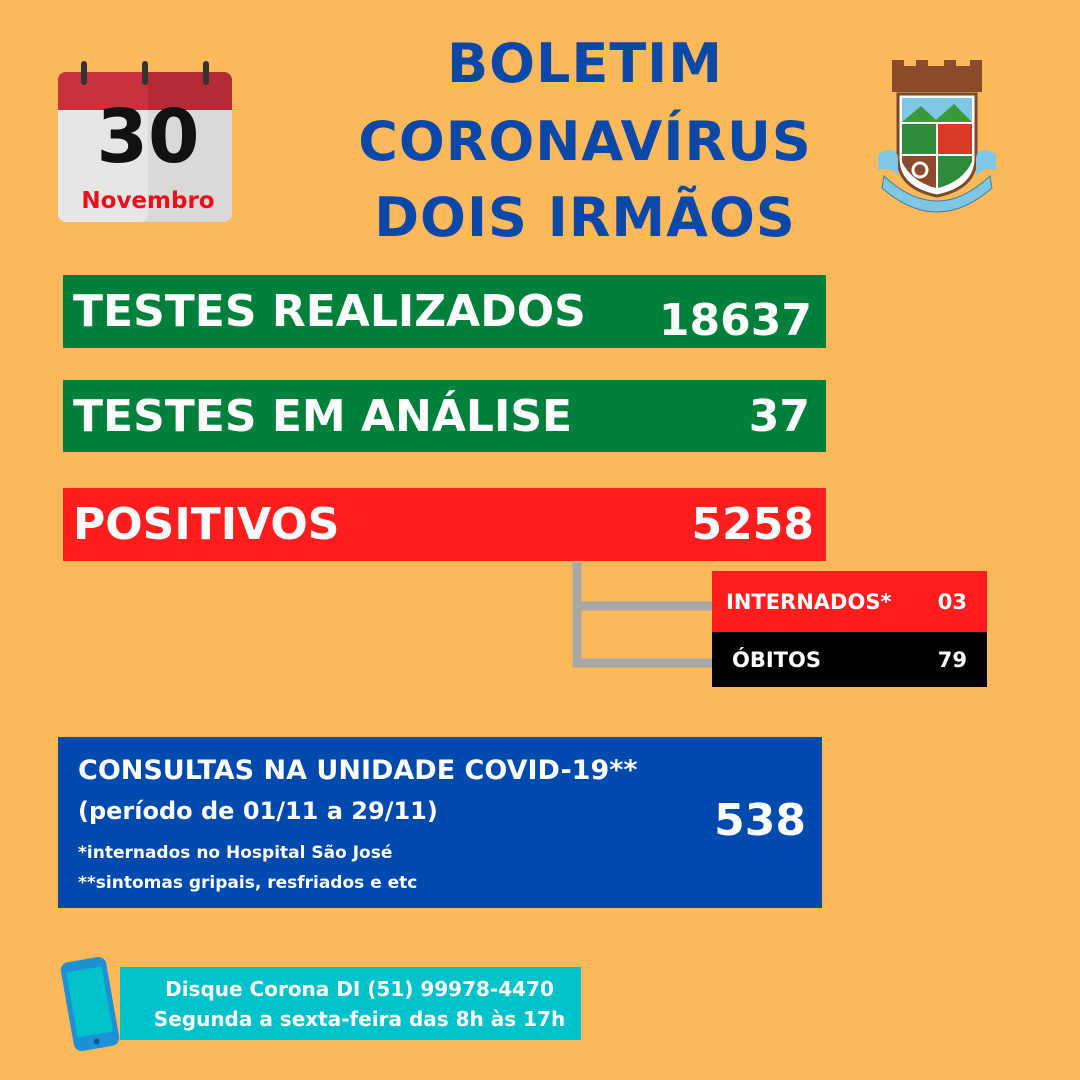 The height and width of the screenshot is (1080, 1080). Describe the element at coordinates (148, 201) in the screenshot. I see `calendar-month: Novembro` at that location.